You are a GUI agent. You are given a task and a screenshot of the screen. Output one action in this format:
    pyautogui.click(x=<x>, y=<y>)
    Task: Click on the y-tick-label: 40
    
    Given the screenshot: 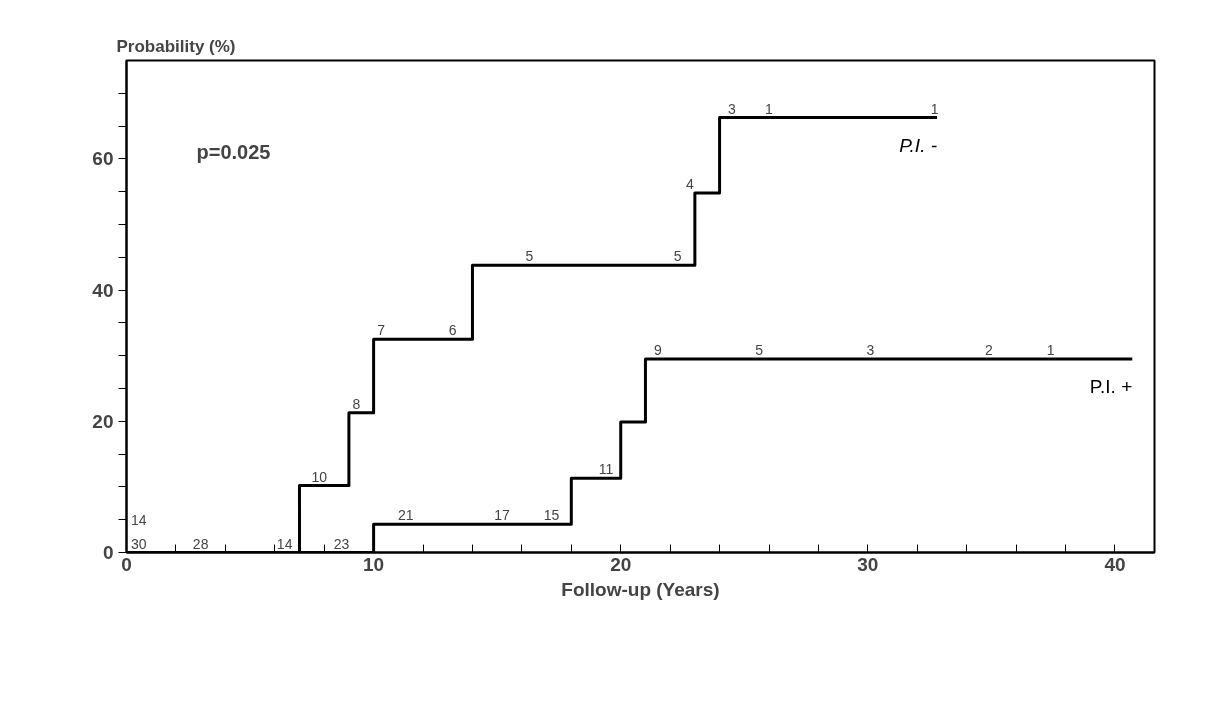 What is the action you would take?
    pyautogui.click(x=103, y=290)
    